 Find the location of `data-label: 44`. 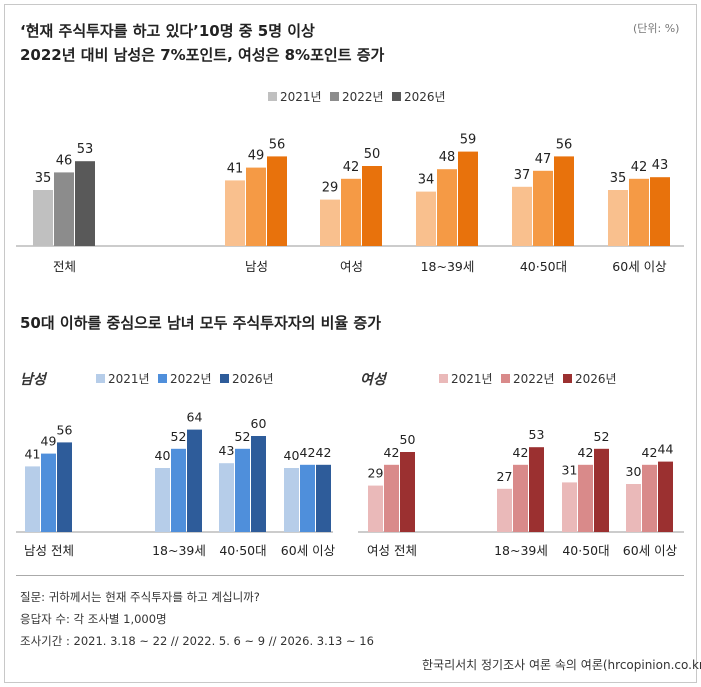

data-label: 44 is located at coordinates (666, 449).